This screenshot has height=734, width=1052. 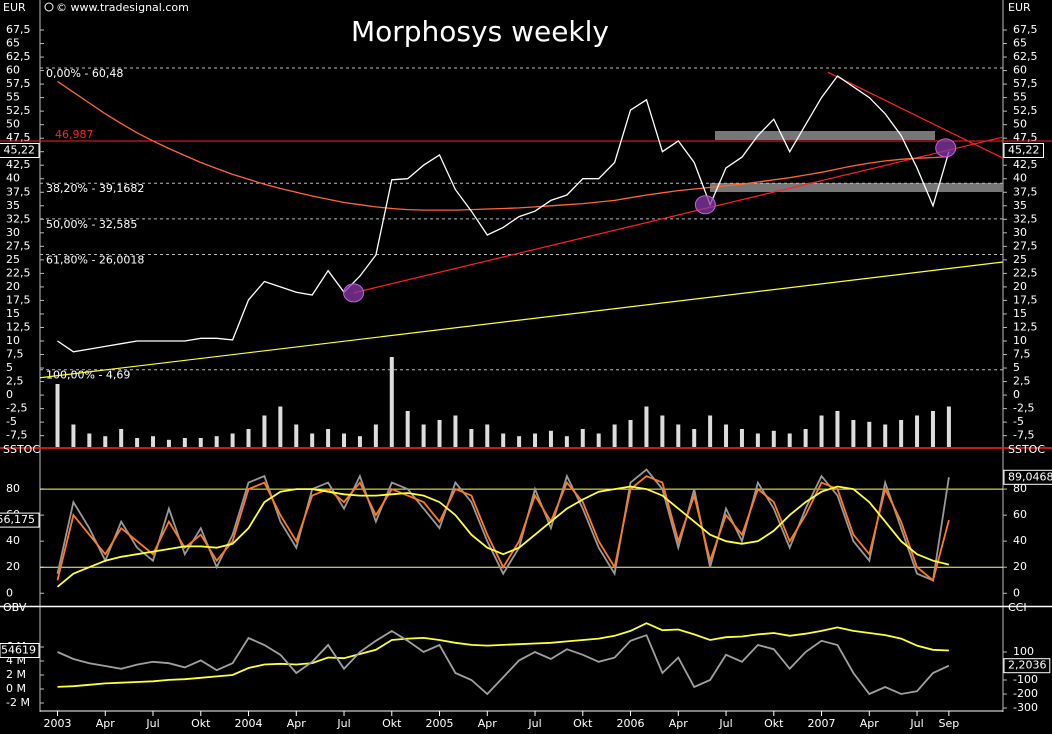 I want to click on copyright-icon, so click(x=49, y=7).